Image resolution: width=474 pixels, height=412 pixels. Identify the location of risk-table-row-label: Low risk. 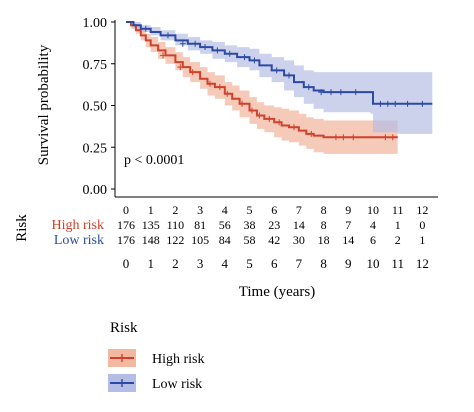
(79, 240).